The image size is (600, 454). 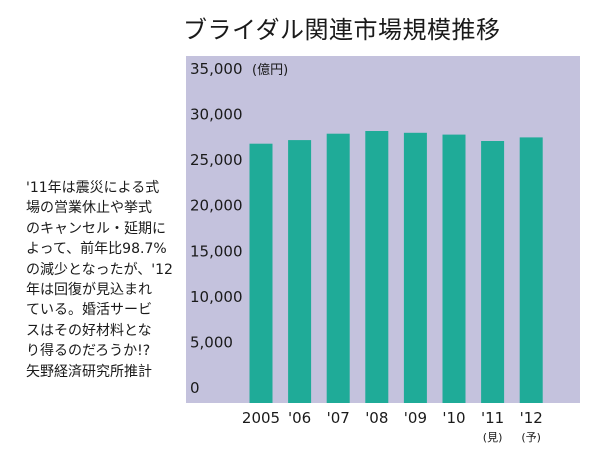 What do you see at coordinates (89, 371) in the screenshot?
I see `source-credit: 矢野経済研究所推計` at bounding box center [89, 371].